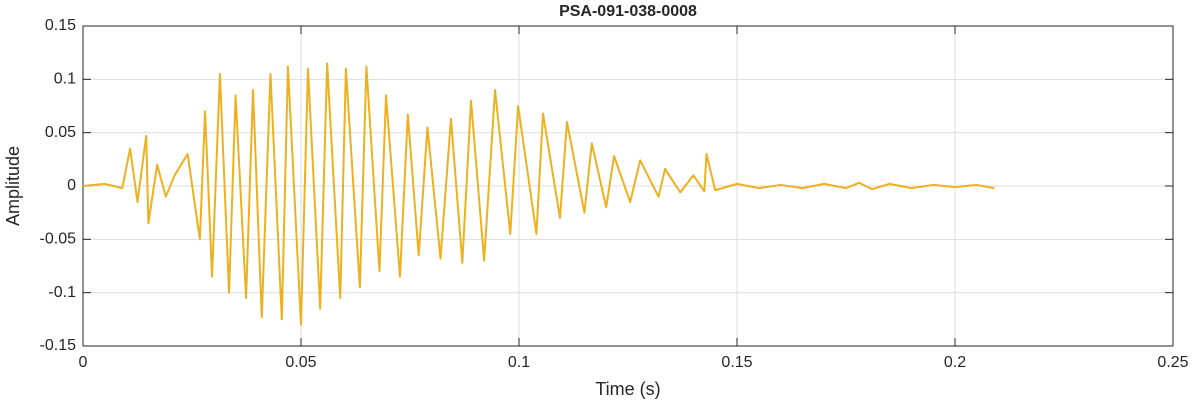  What do you see at coordinates (627, 389) in the screenshot?
I see `x-axis-label: Time (s)` at bounding box center [627, 389].